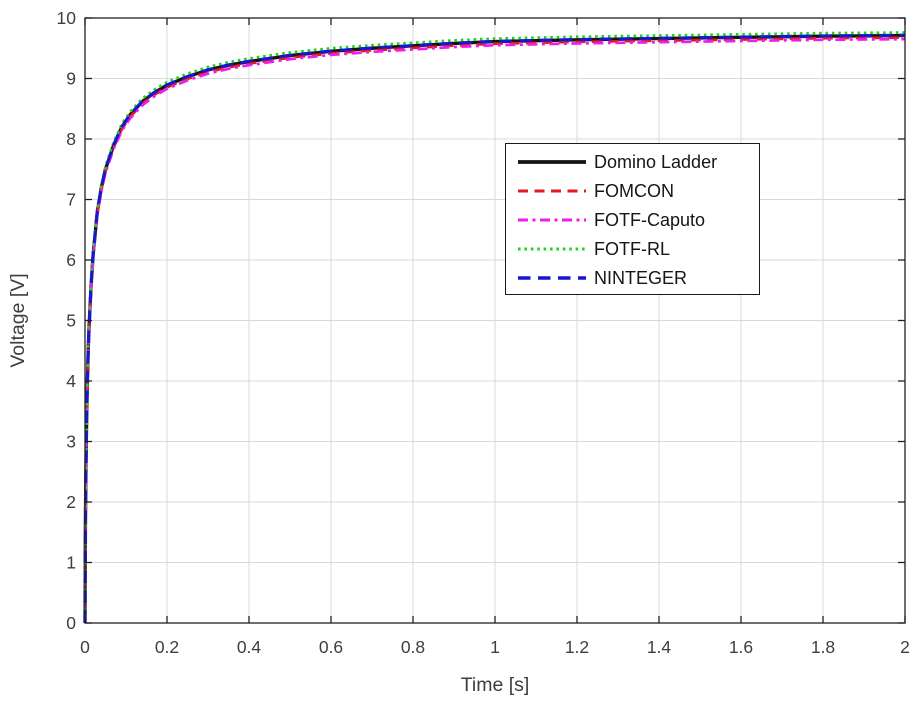  I want to click on legend-label: FOTF-Caputo, so click(650, 219).